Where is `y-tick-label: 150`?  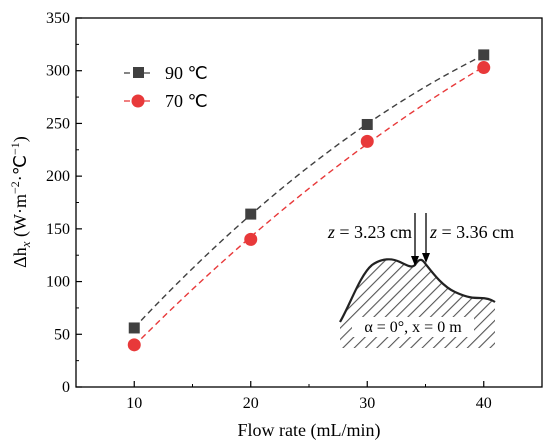
y-tick-label: 150 is located at coordinates (58, 229).